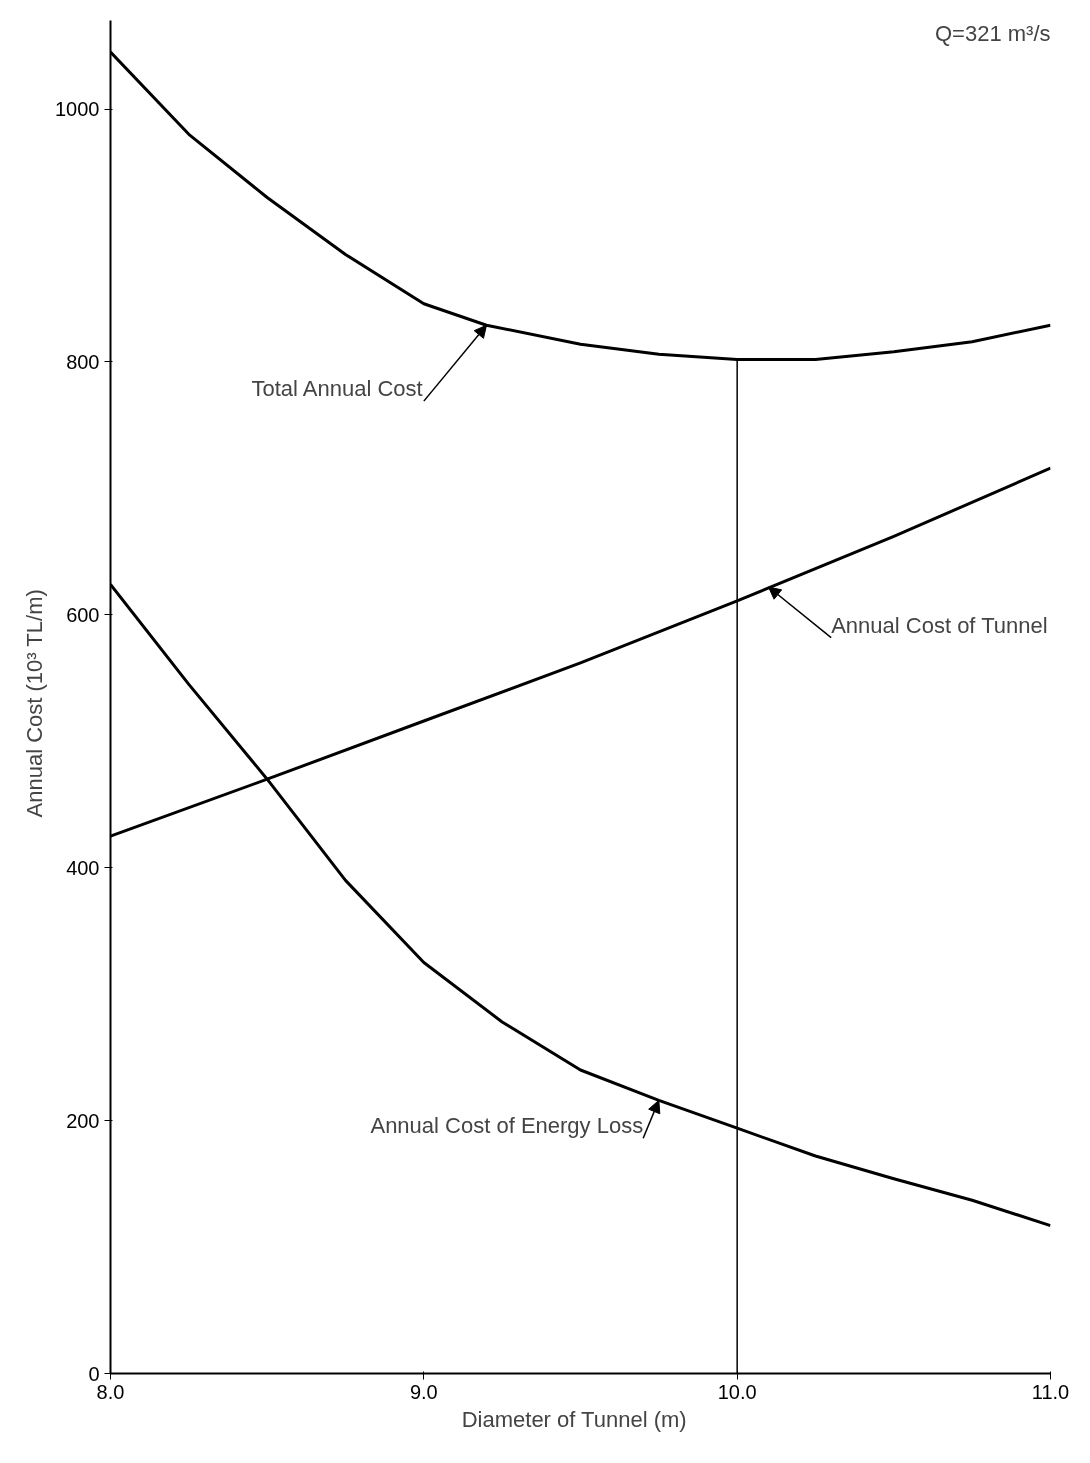 The image size is (1090, 1463). Describe the element at coordinates (83, 361) in the screenshot. I see `y-tick-label: 800` at that location.